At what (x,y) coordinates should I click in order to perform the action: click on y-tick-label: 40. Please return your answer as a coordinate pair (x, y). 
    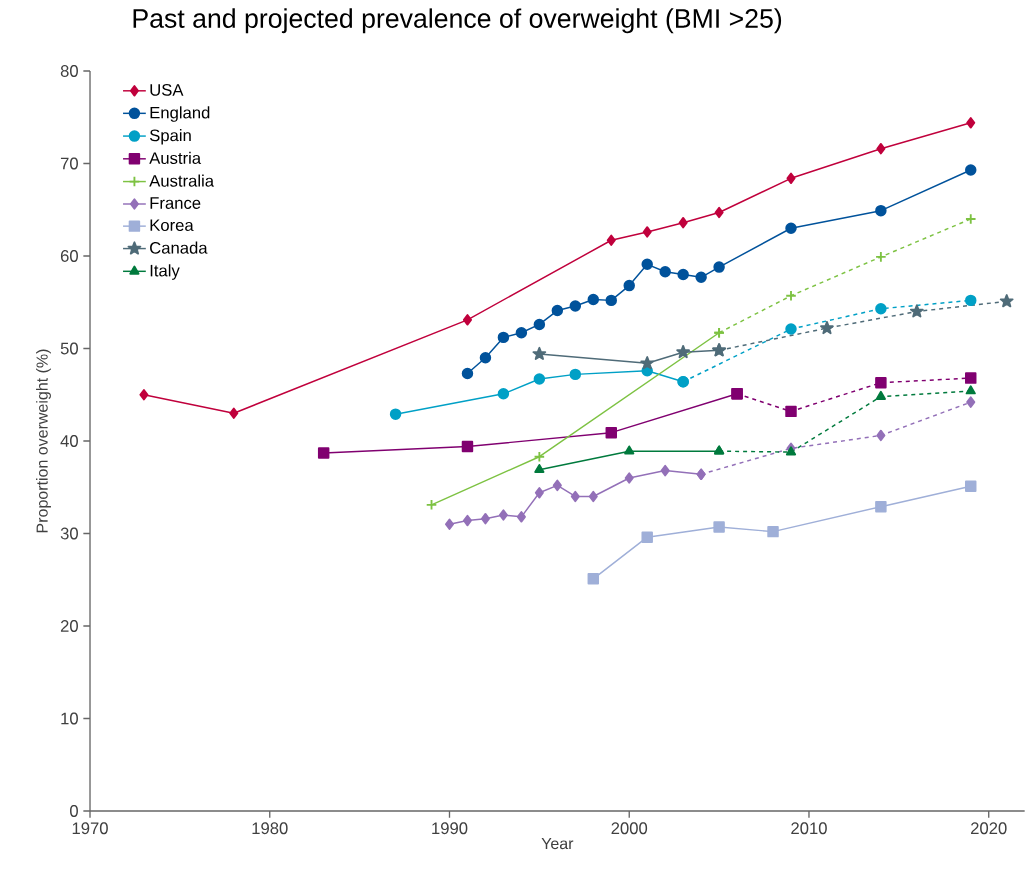
    Looking at the image, I should click on (69, 441).